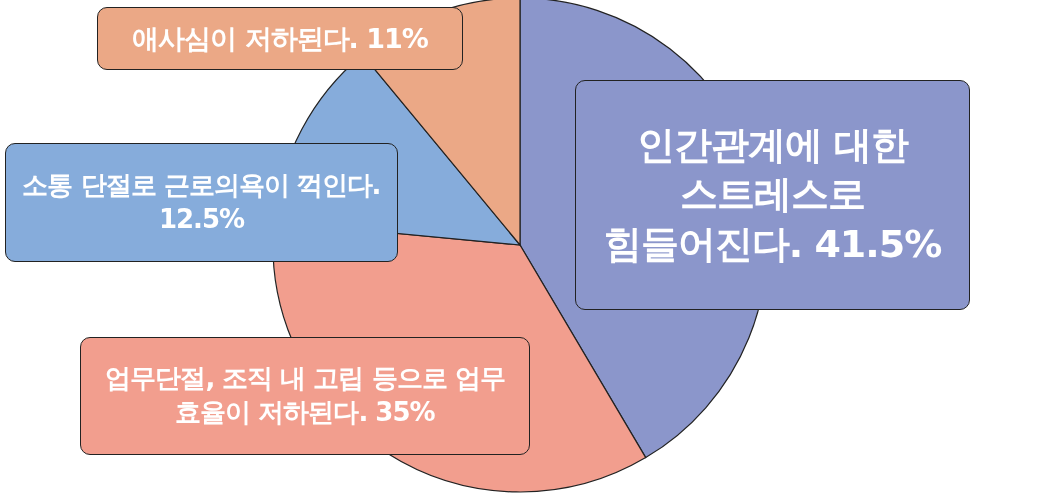 This screenshot has height=494, width=1040. I want to click on slice-label: 업무단절, 조직 내 고립 등으로 업무 효율이 저하된다. 35%, so click(305, 395).